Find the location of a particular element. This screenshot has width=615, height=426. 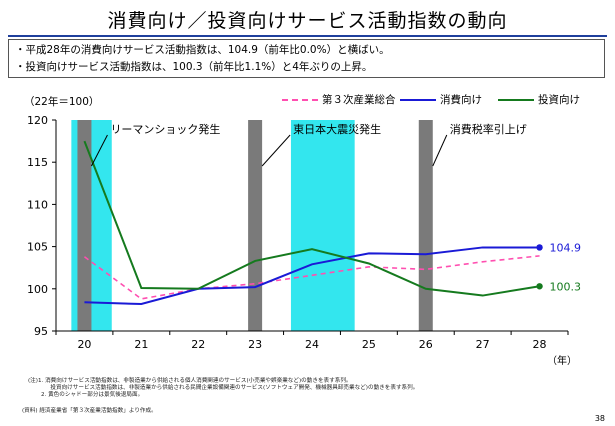

x-tick-label-25: 25 is located at coordinates (369, 344).